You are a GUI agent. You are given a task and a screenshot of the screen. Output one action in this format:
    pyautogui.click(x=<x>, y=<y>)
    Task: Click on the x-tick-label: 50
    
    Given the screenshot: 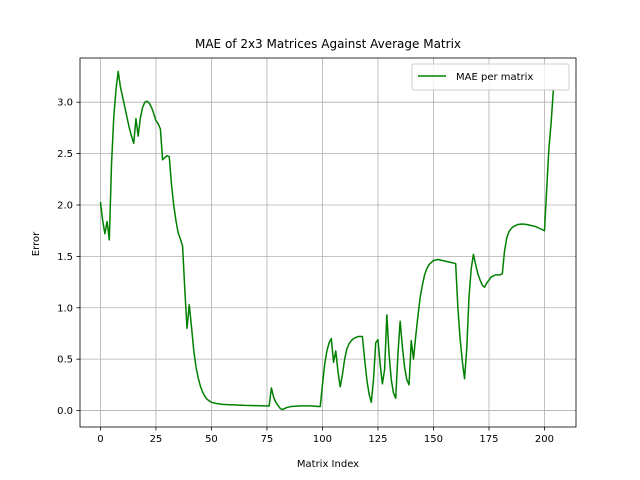 What is the action you would take?
    pyautogui.click(x=211, y=439)
    